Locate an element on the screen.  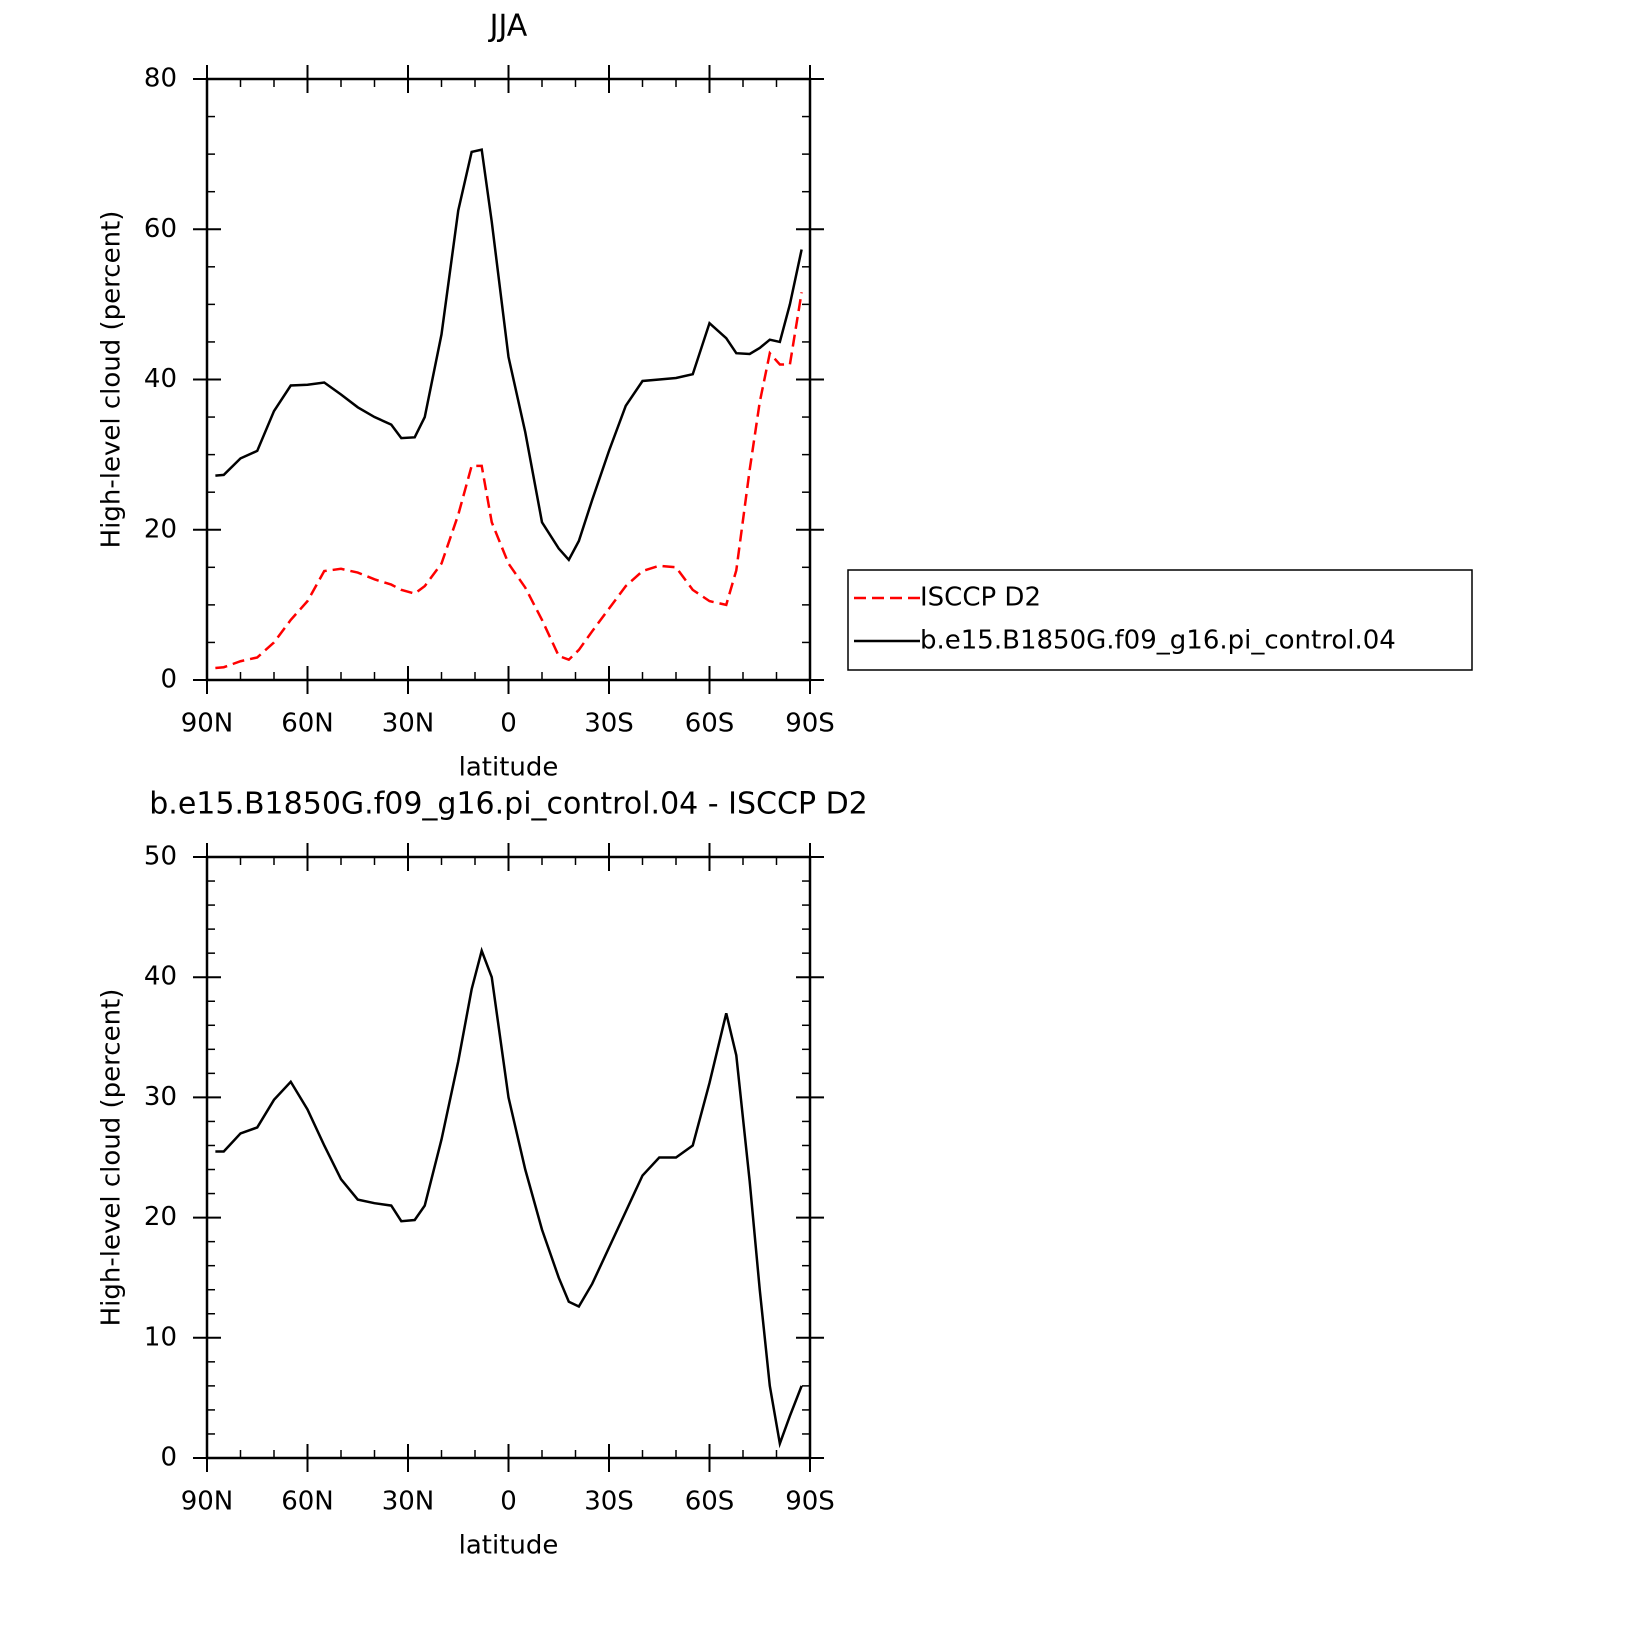
y-tick-label: 30 is located at coordinates (160, 1097).